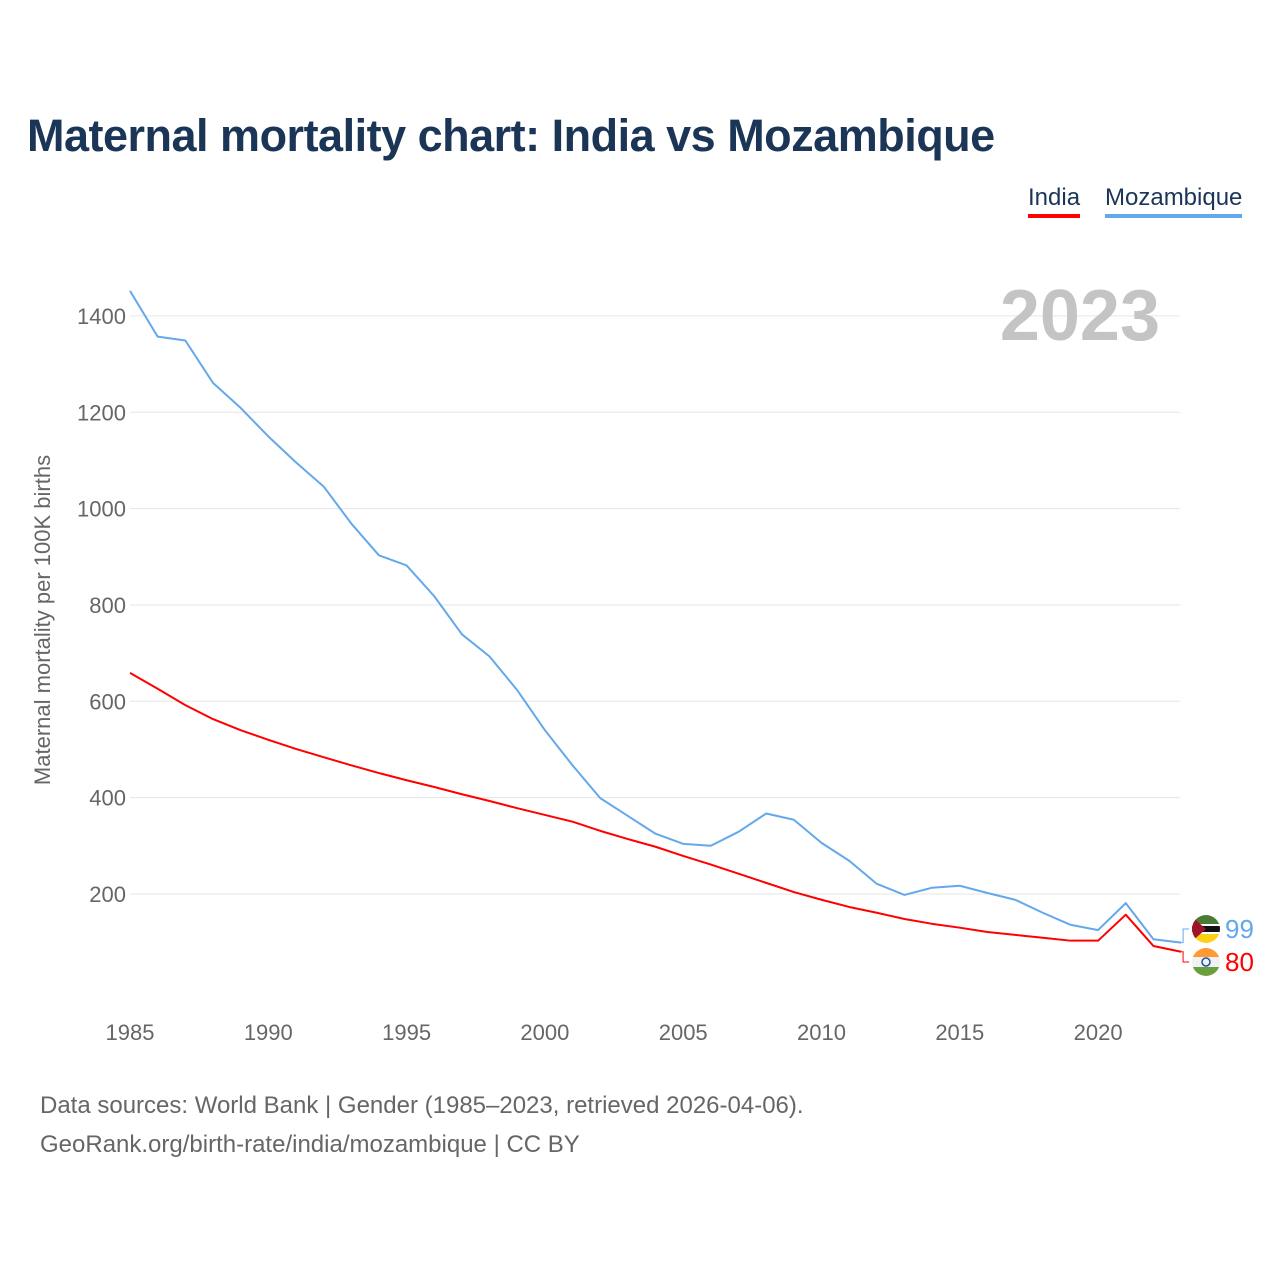  What do you see at coordinates (1080, 316) in the screenshot?
I see `year-watermark: 2023` at bounding box center [1080, 316].